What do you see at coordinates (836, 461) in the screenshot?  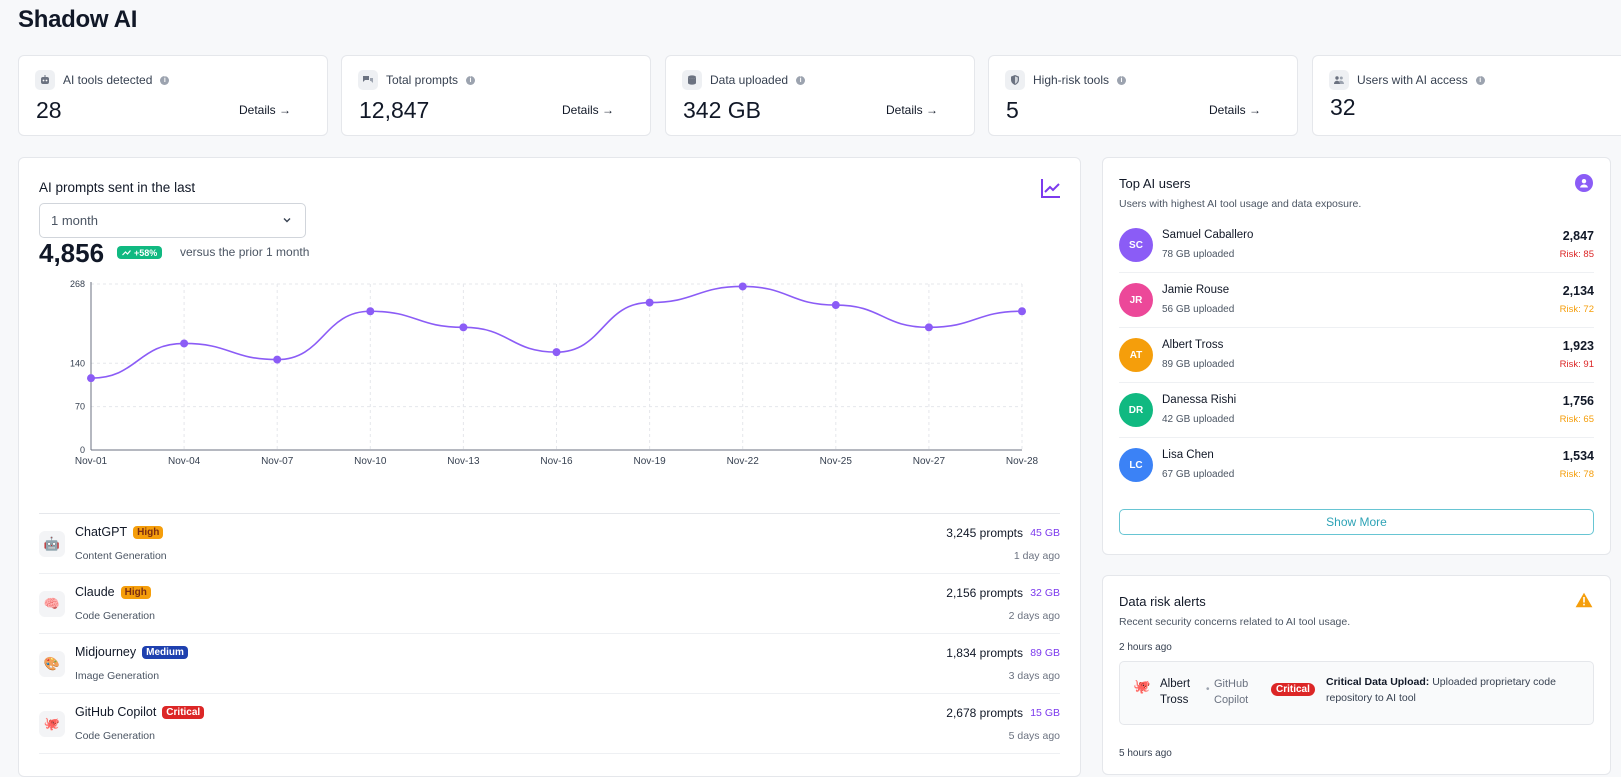 I see `x-tick-label: Nov-25` at bounding box center [836, 461].